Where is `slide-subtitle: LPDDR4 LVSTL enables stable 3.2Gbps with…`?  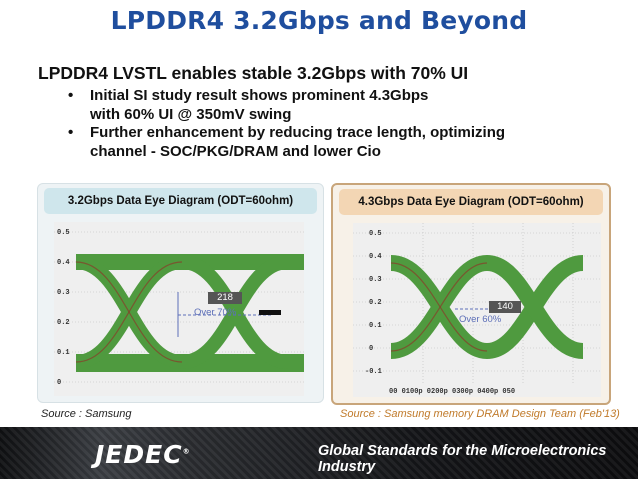
slide-subtitle: LPDDR4 LVSTL enables stable 3.2Gbps with… is located at coordinates (253, 73).